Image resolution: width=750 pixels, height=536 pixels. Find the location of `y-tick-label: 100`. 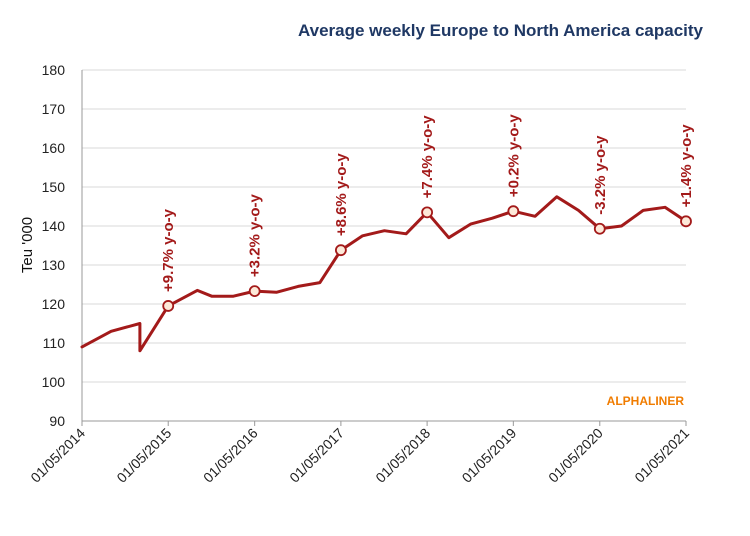

y-tick-label: 100 is located at coordinates (54, 382).